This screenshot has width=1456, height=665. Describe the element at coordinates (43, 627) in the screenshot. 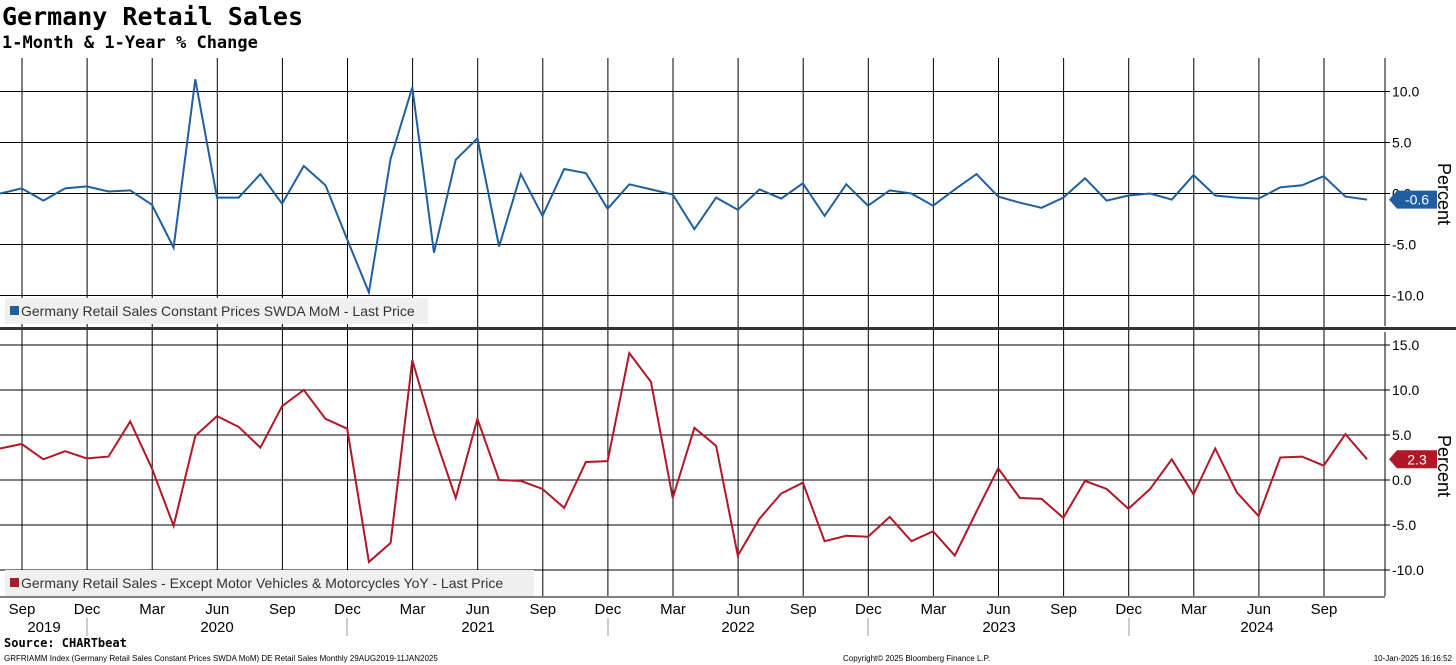

I see `x-year-label: 2019` at that location.